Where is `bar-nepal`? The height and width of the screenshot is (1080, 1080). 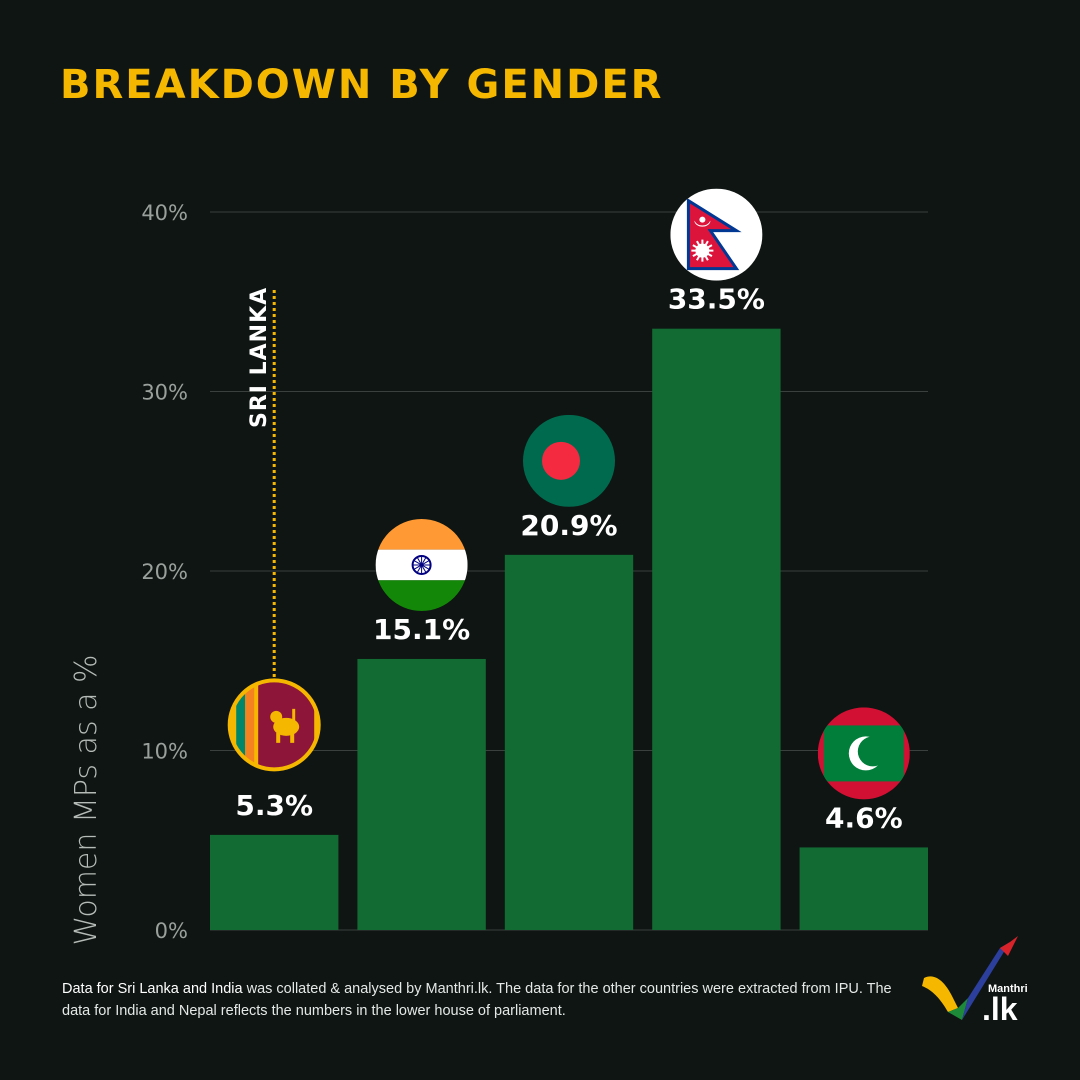 bar-nepal is located at coordinates (716, 629).